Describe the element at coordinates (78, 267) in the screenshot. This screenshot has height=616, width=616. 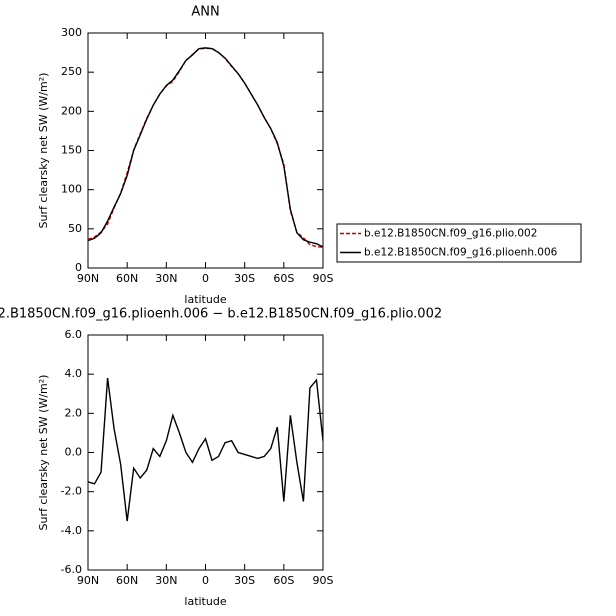
I see `y-tick-label: 0` at that location.